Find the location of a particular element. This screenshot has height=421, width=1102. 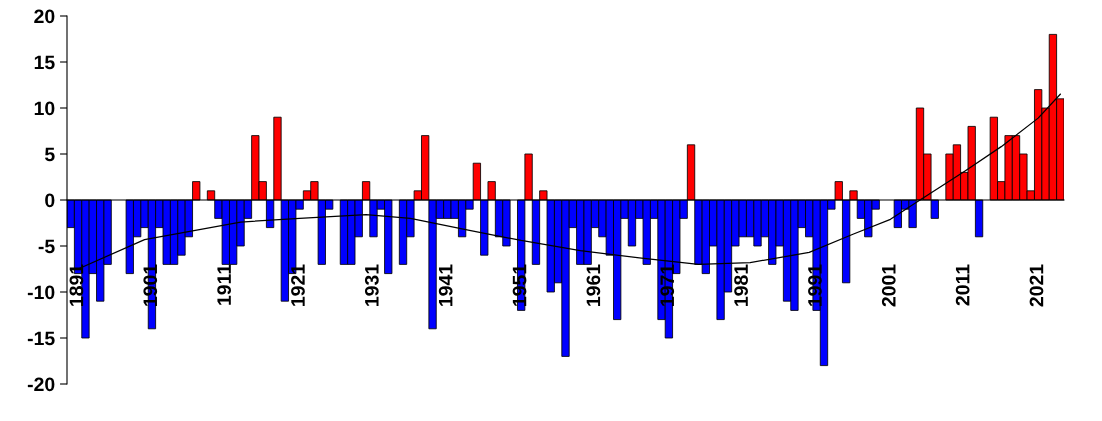

y-tick-label: 5 is located at coordinates (49, 154).